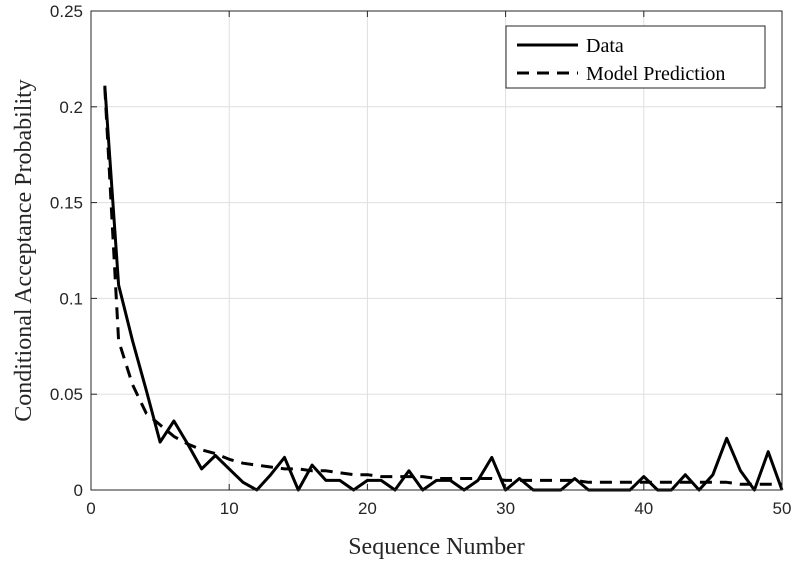 The height and width of the screenshot is (563, 794). I want to click on x-tick-label: 0, so click(90, 508).